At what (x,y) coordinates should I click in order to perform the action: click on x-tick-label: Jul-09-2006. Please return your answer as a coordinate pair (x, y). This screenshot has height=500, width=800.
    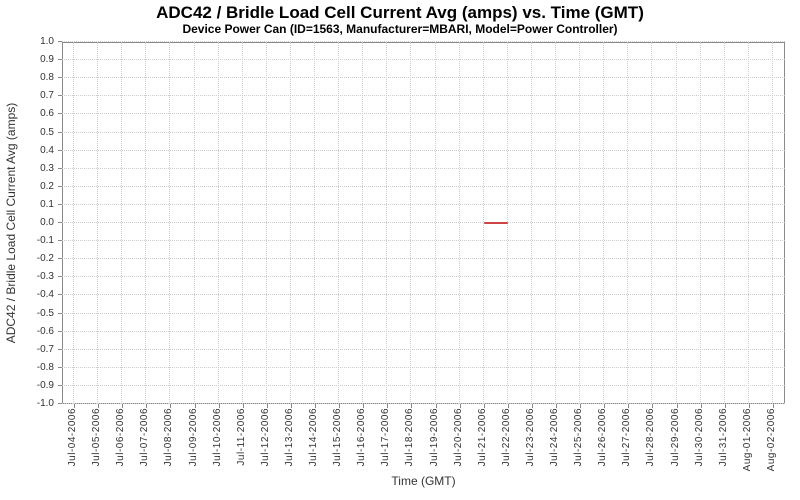
    Looking at the image, I should click on (193, 437).